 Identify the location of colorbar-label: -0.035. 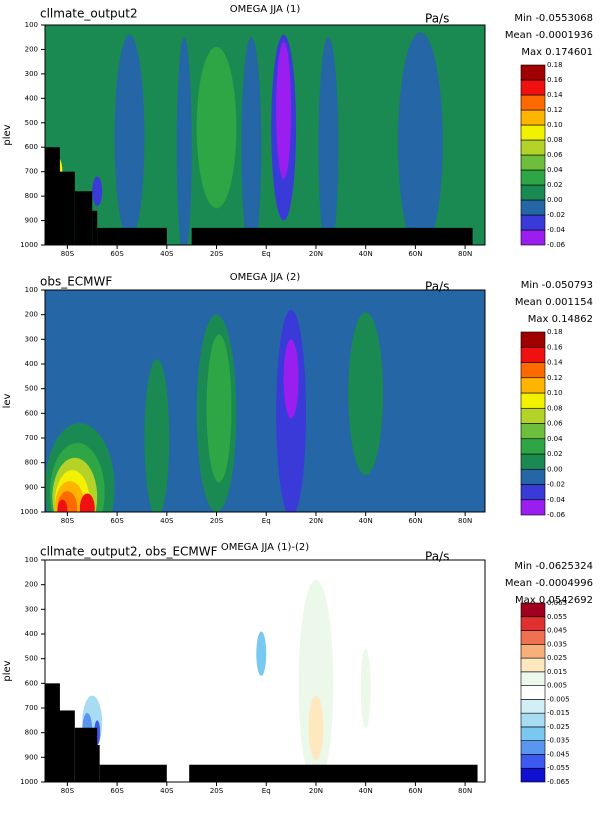
(558, 741).